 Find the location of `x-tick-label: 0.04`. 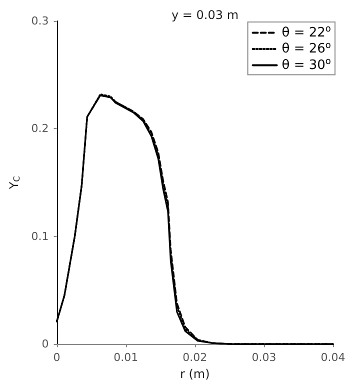

x-tick-label: 0.04 is located at coordinates (333, 357).